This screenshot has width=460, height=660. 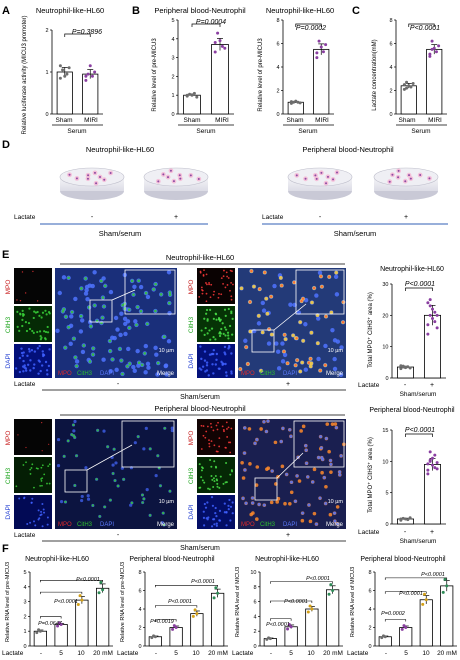 I want to click on panel-f1-p3: P<0.0001, so click(x=88, y=580).